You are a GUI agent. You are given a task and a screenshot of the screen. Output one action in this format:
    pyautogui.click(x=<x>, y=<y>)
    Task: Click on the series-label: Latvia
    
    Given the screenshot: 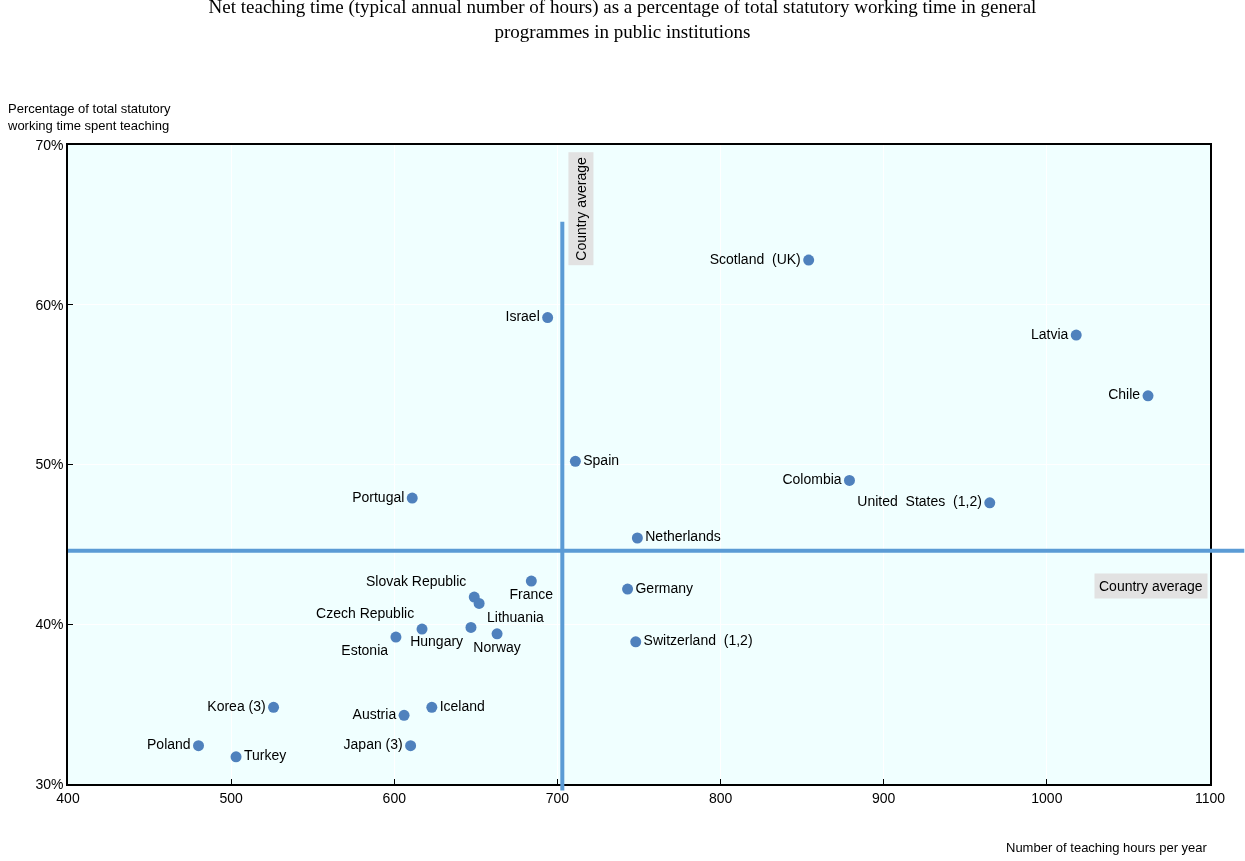 What is the action you would take?
    pyautogui.click(x=1049, y=333)
    